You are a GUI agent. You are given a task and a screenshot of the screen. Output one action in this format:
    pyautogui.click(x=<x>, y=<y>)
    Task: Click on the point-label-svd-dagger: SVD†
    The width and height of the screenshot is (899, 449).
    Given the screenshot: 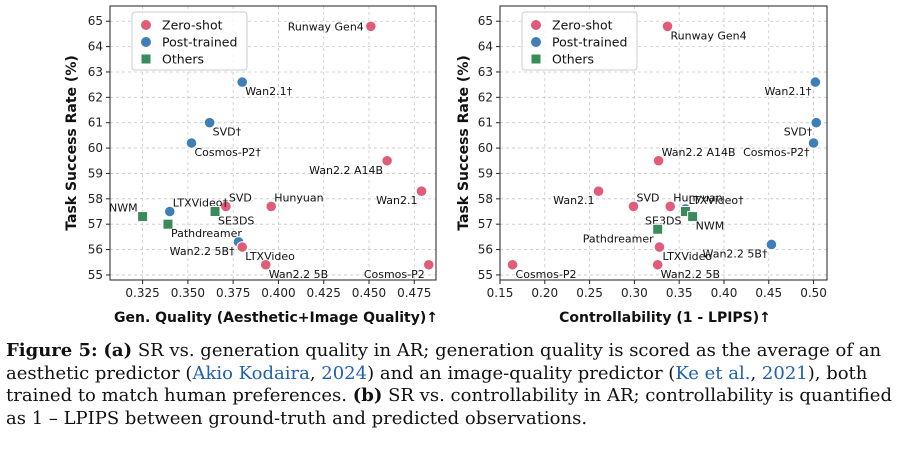 What is the action you would take?
    pyautogui.click(x=227, y=132)
    